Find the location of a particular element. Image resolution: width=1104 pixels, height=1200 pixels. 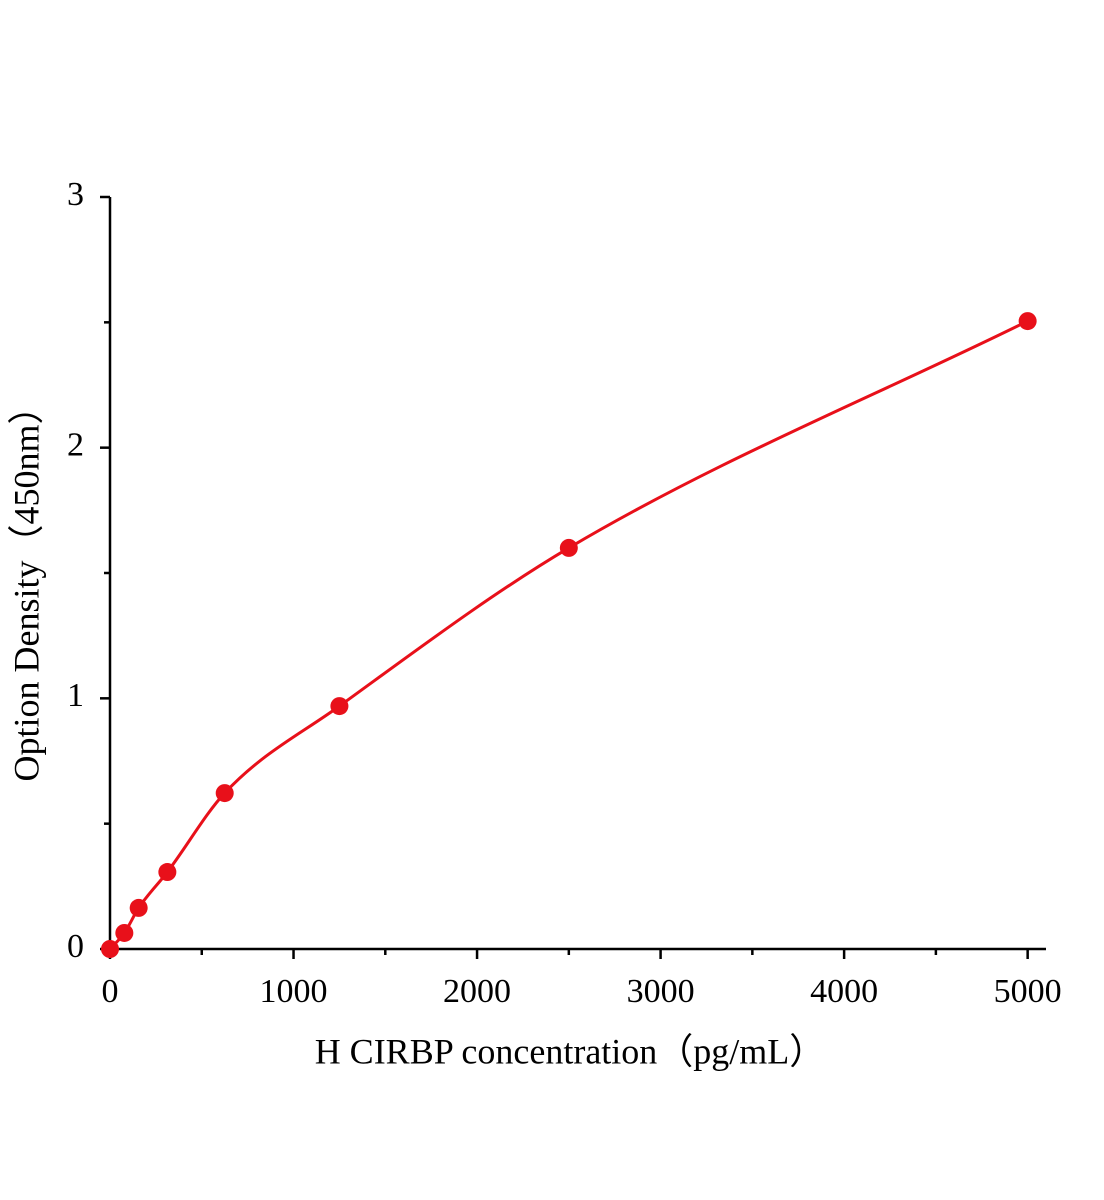

x-tick-label: 3000 is located at coordinates (661, 991).